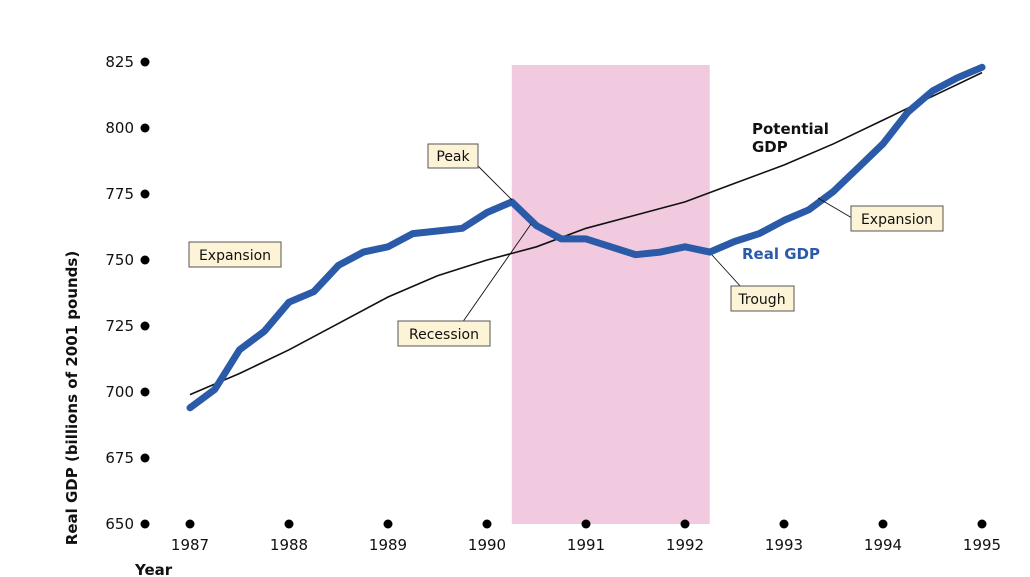 This screenshot has height=577, width=1030. I want to click on potential-gdp-label-line2: GDP, so click(770, 147).